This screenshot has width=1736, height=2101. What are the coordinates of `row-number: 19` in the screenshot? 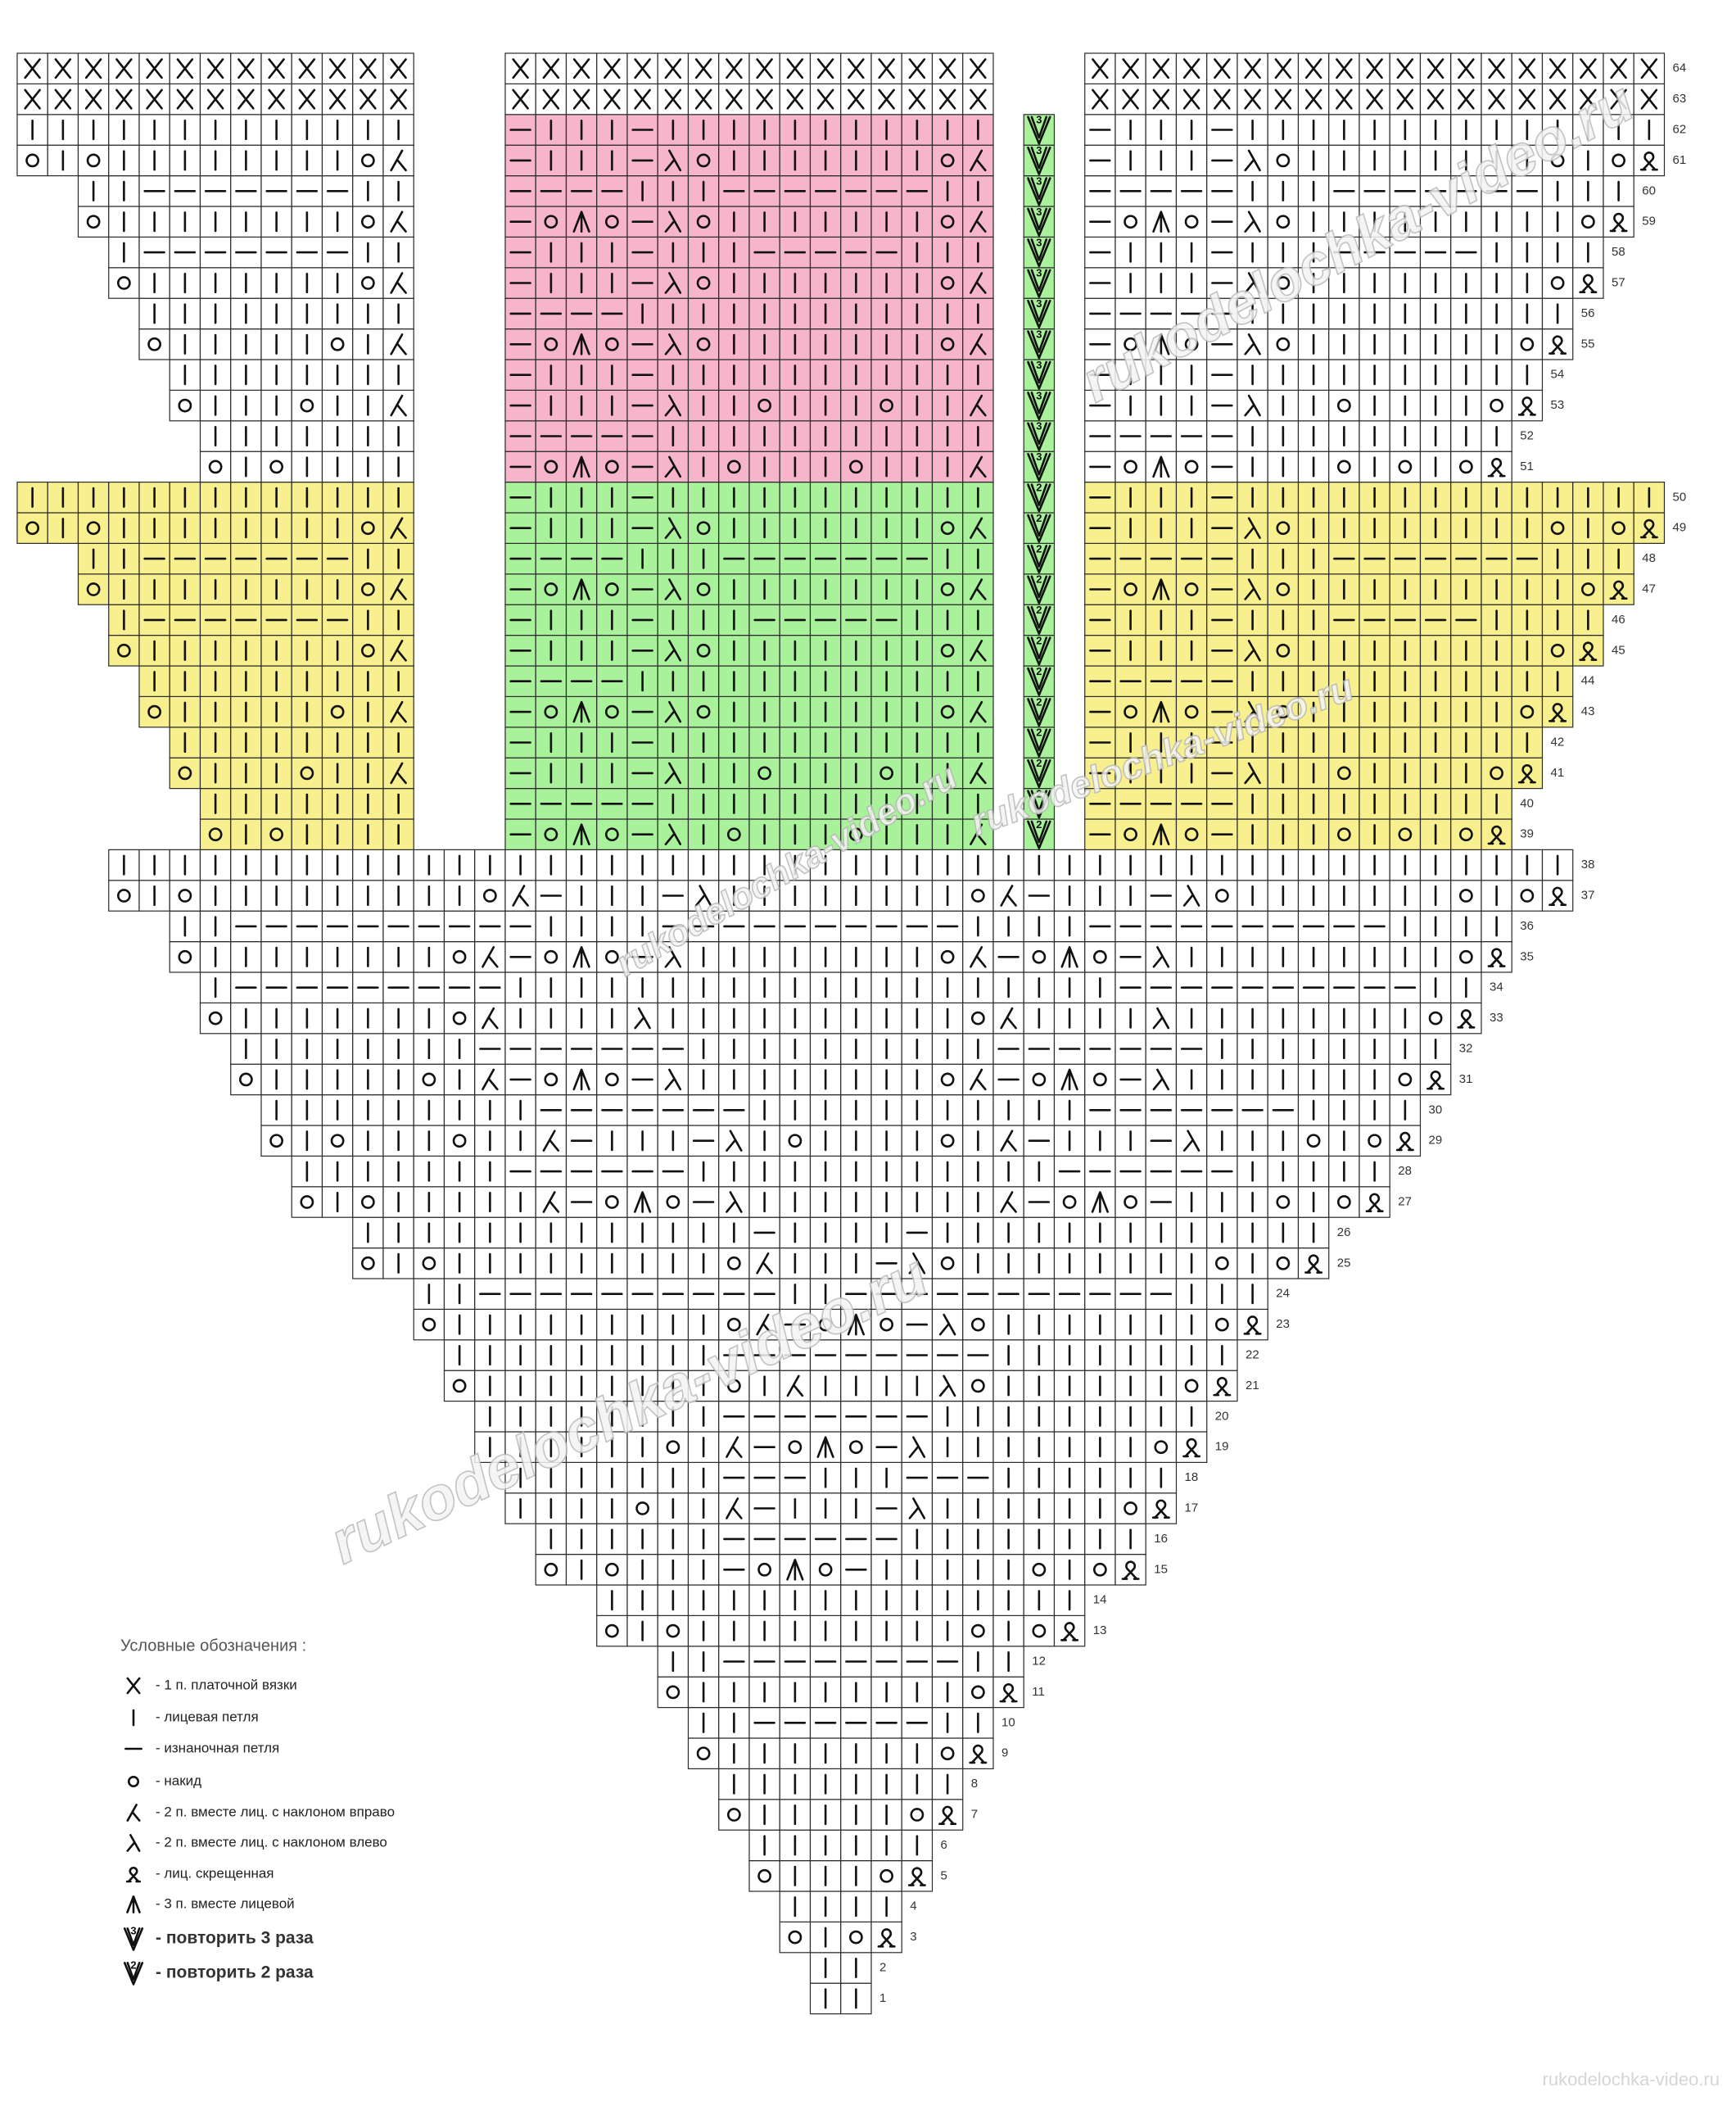 It's located at (1222, 1447).